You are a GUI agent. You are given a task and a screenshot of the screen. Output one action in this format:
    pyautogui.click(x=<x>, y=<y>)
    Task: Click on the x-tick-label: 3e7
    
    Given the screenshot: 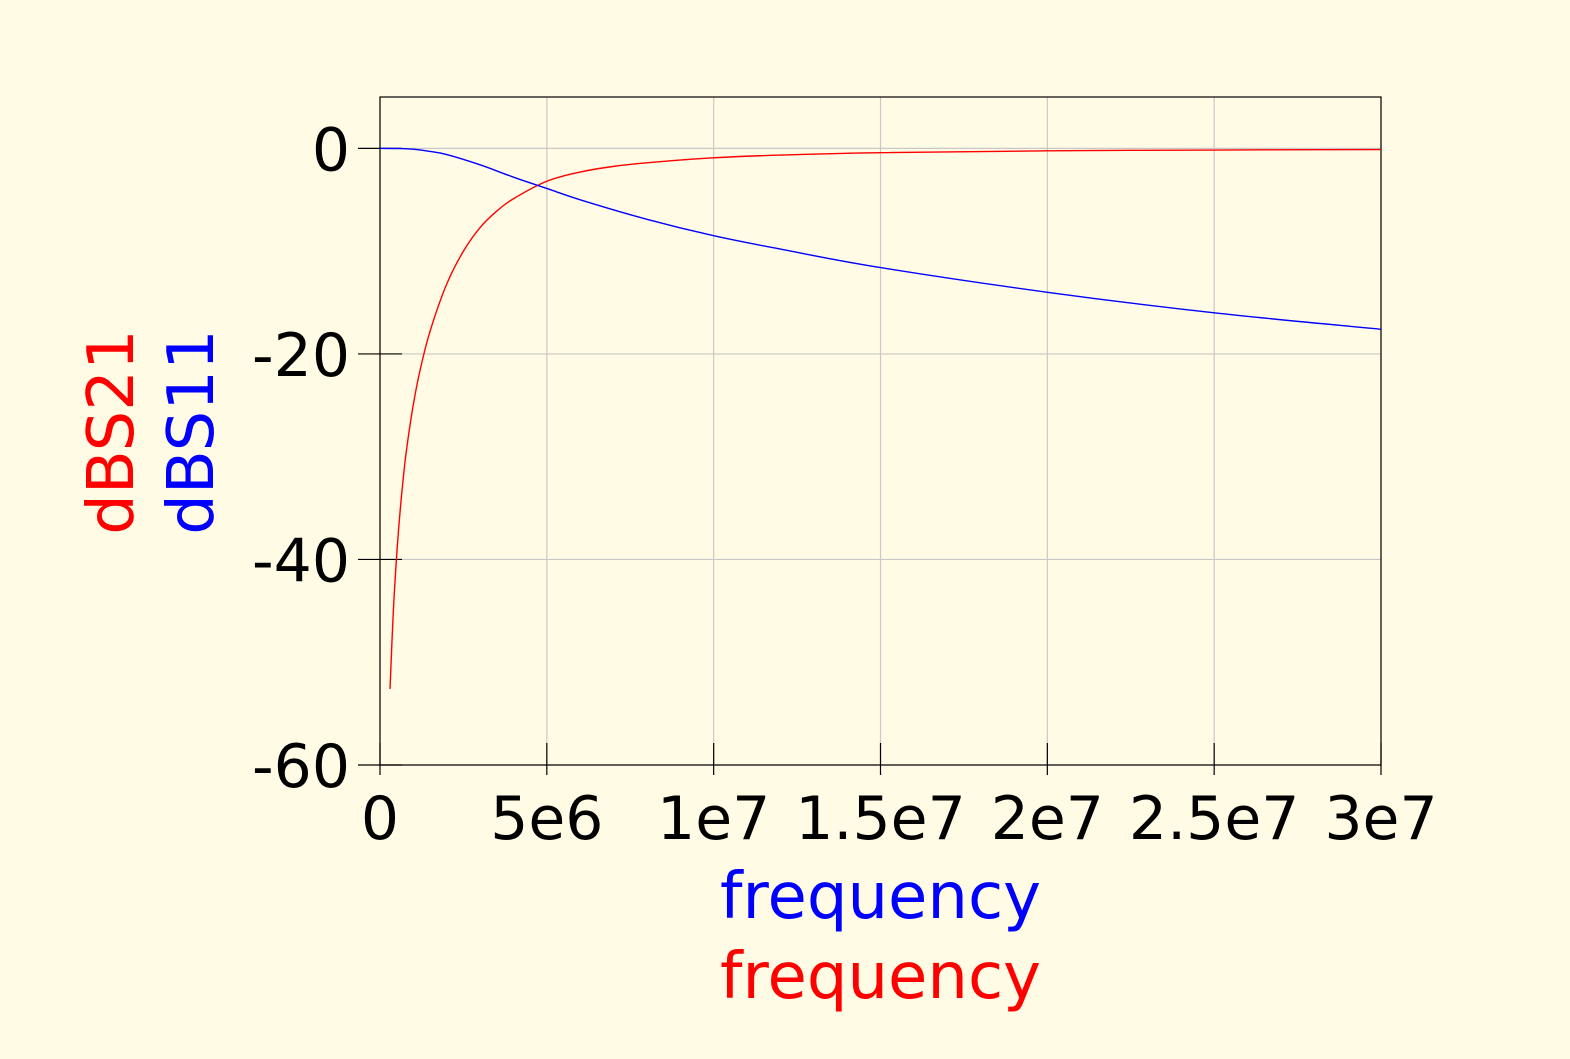 What is the action you would take?
    pyautogui.click(x=1380, y=819)
    